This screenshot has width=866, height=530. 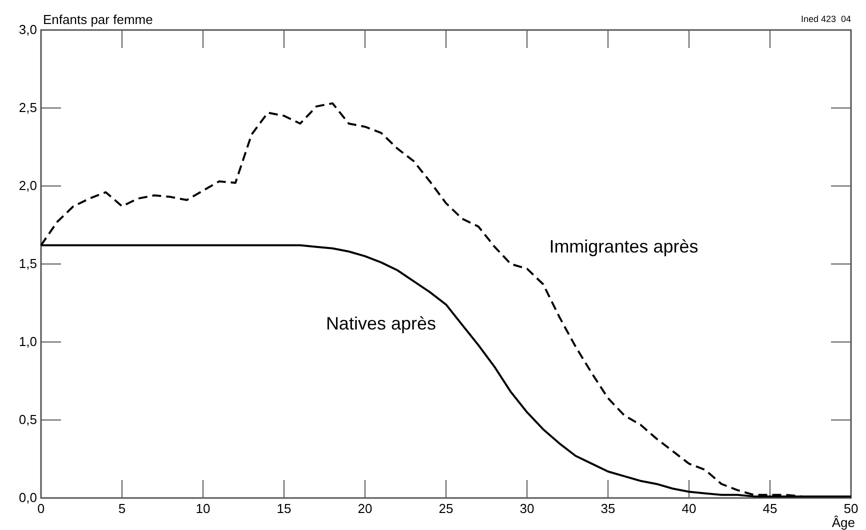 I want to click on x-tick-label: 20, so click(x=365, y=508).